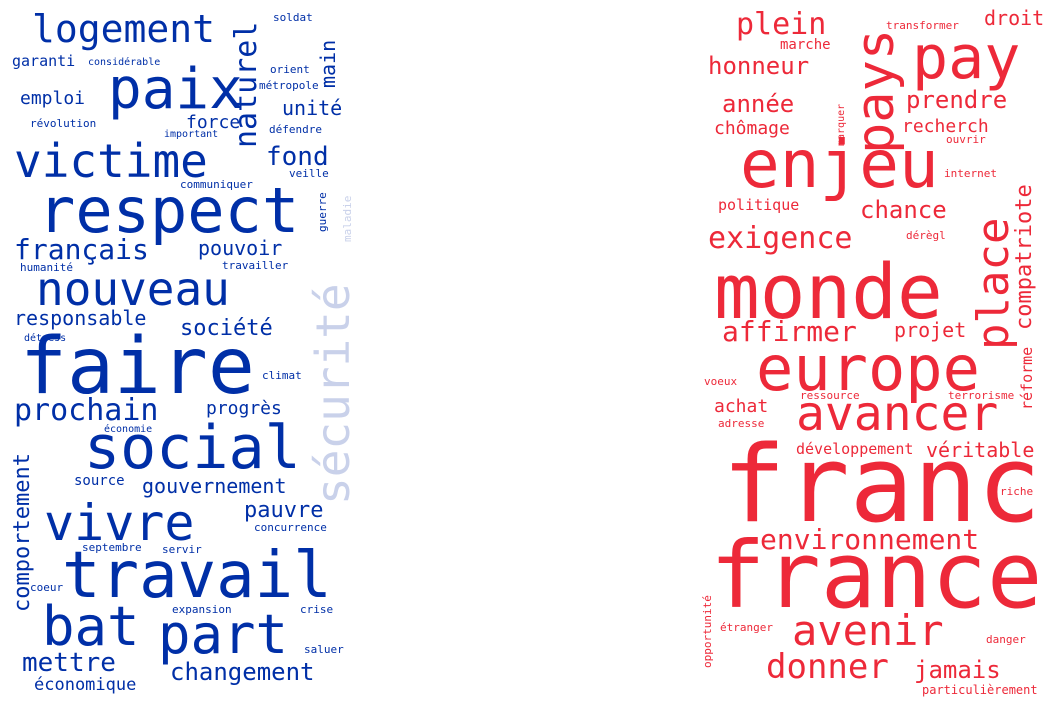  I want to click on cloud-word: monde, so click(828, 291).